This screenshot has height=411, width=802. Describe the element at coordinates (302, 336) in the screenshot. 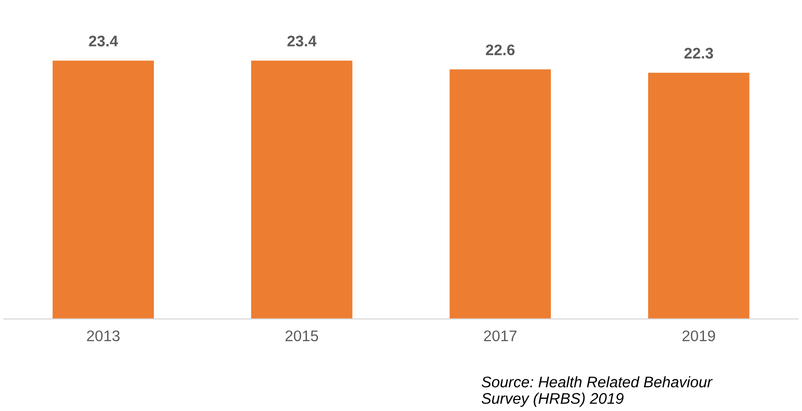

I see `x-tick-label: 2015` at that location.